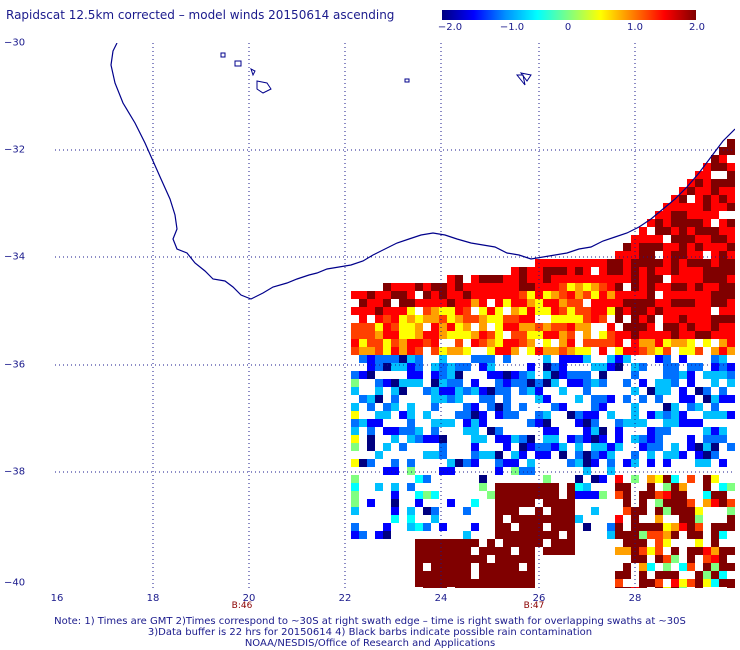 This screenshot has width=740, height=650. I want to click on swath-time-label: B:46, so click(242, 606).